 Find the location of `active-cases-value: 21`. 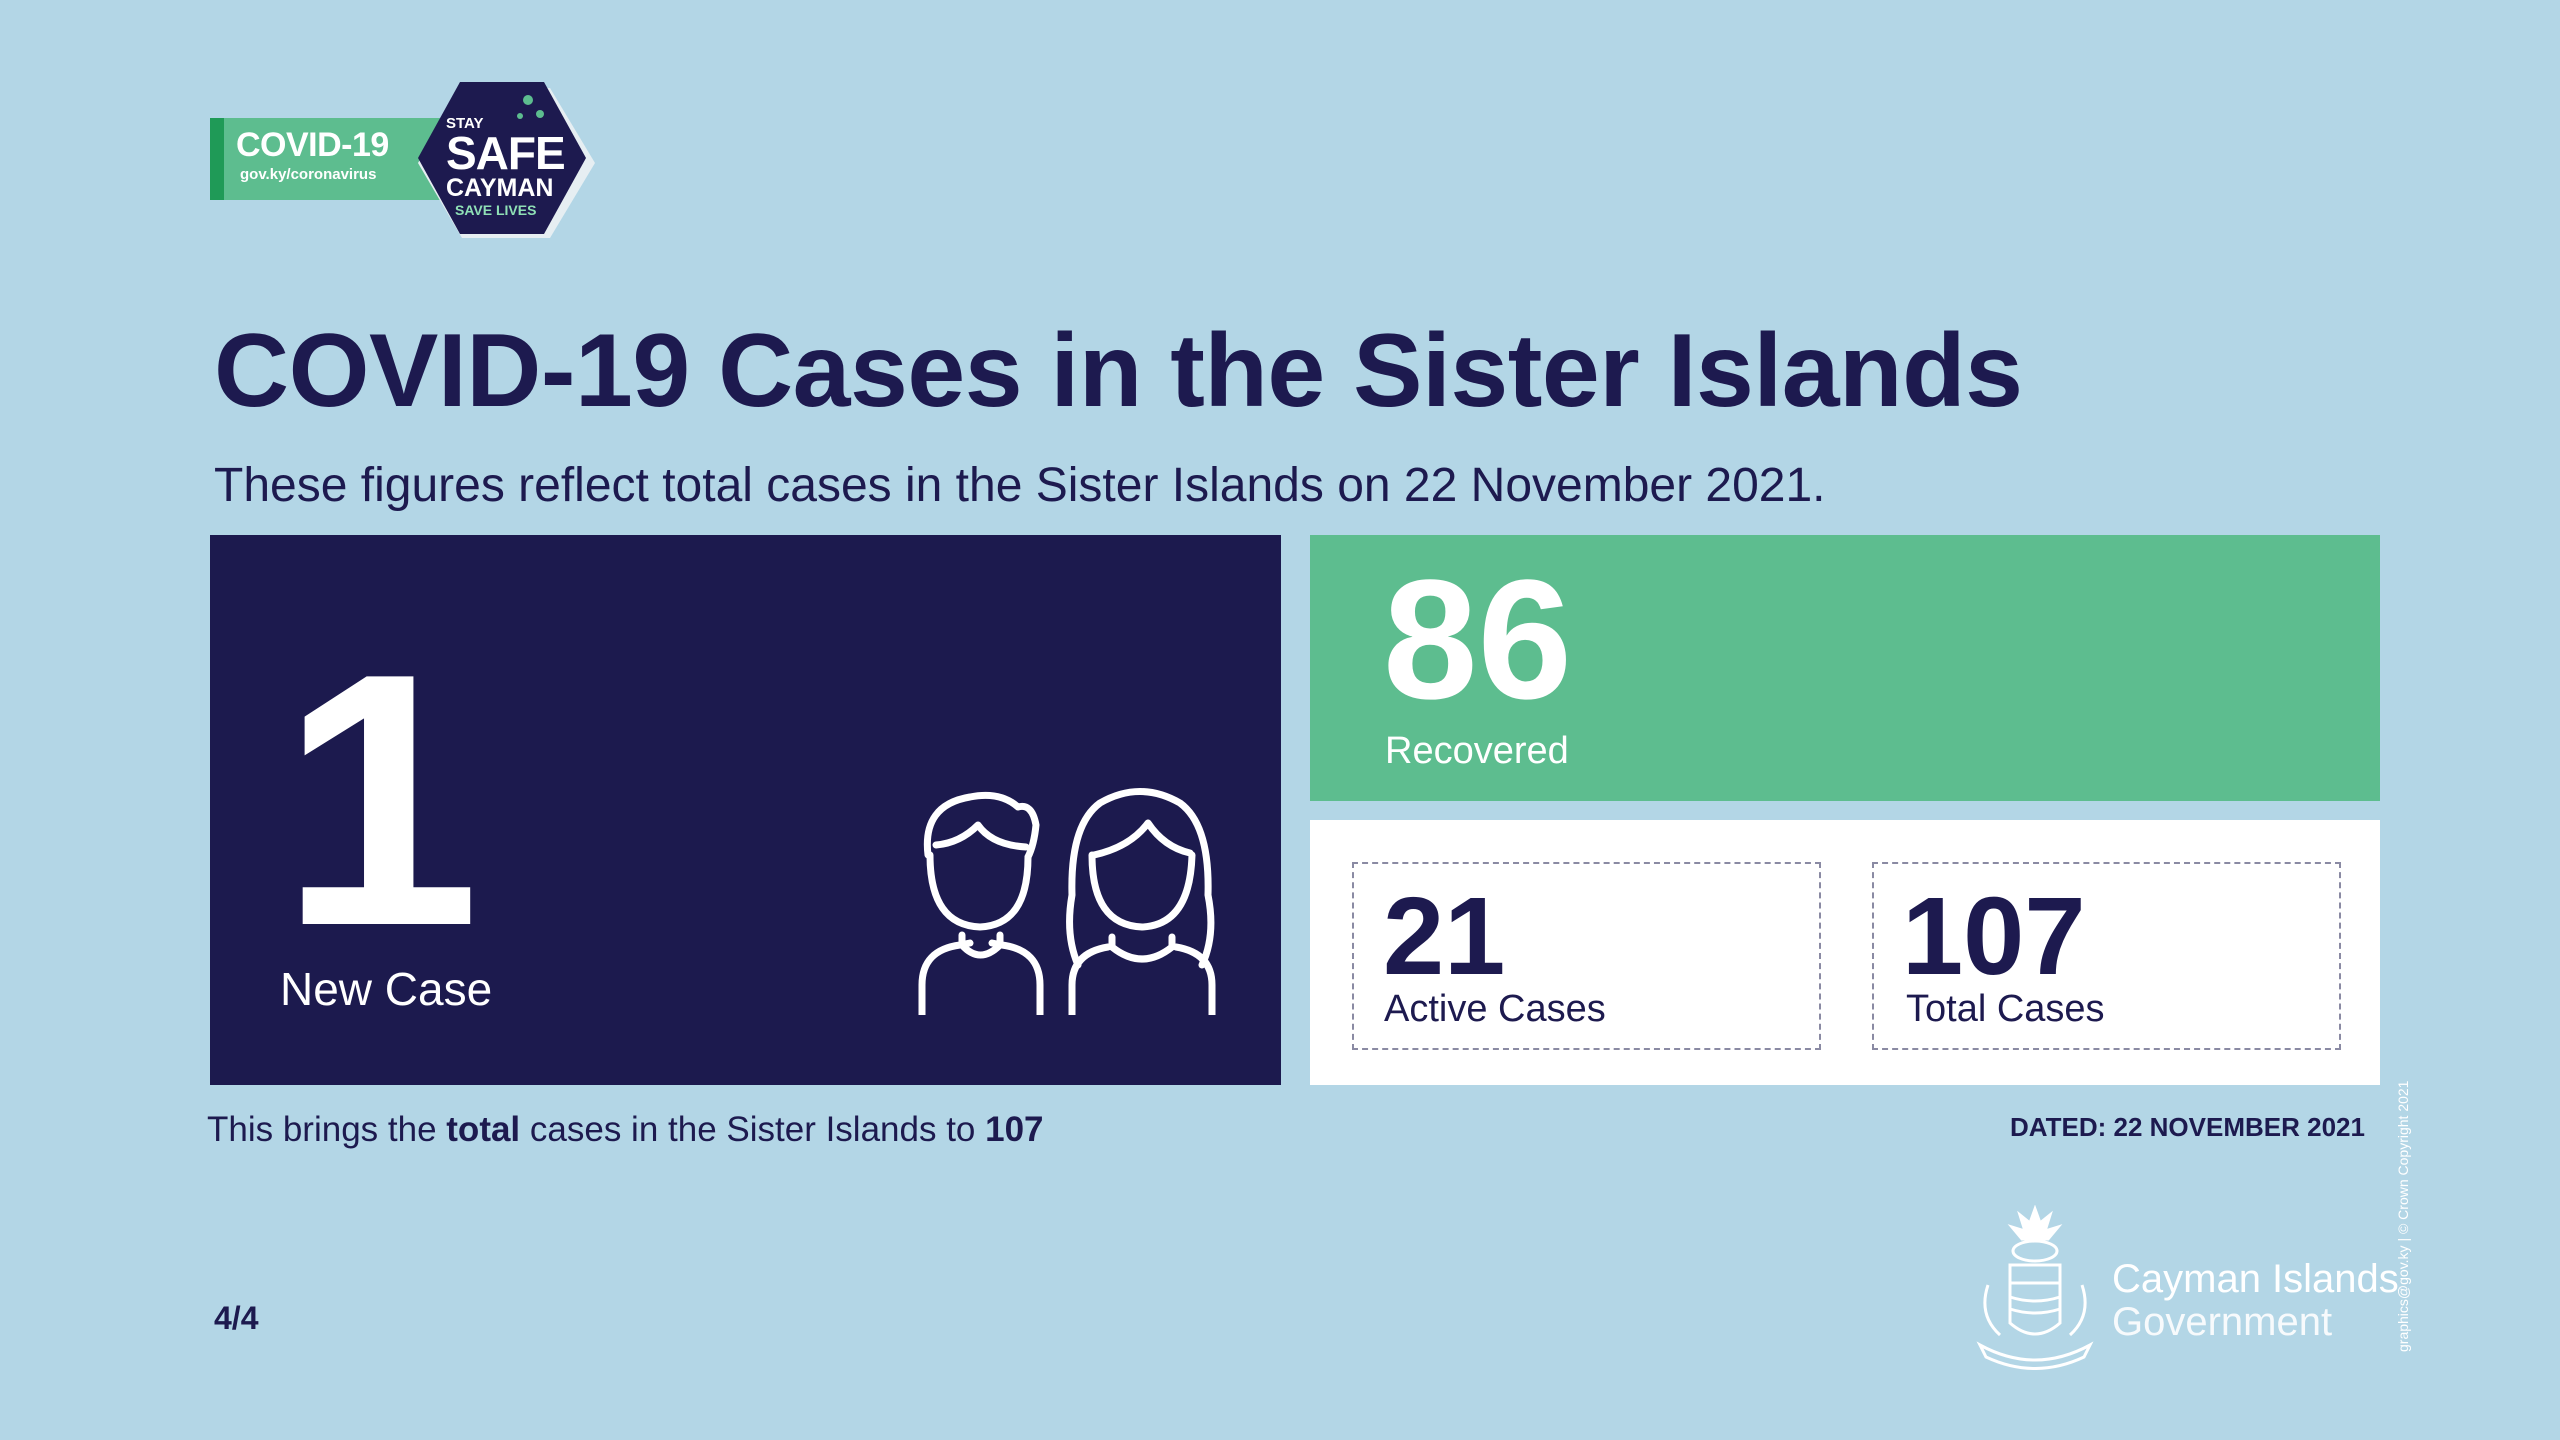

active-cases-value: 21 is located at coordinates (1444, 936).